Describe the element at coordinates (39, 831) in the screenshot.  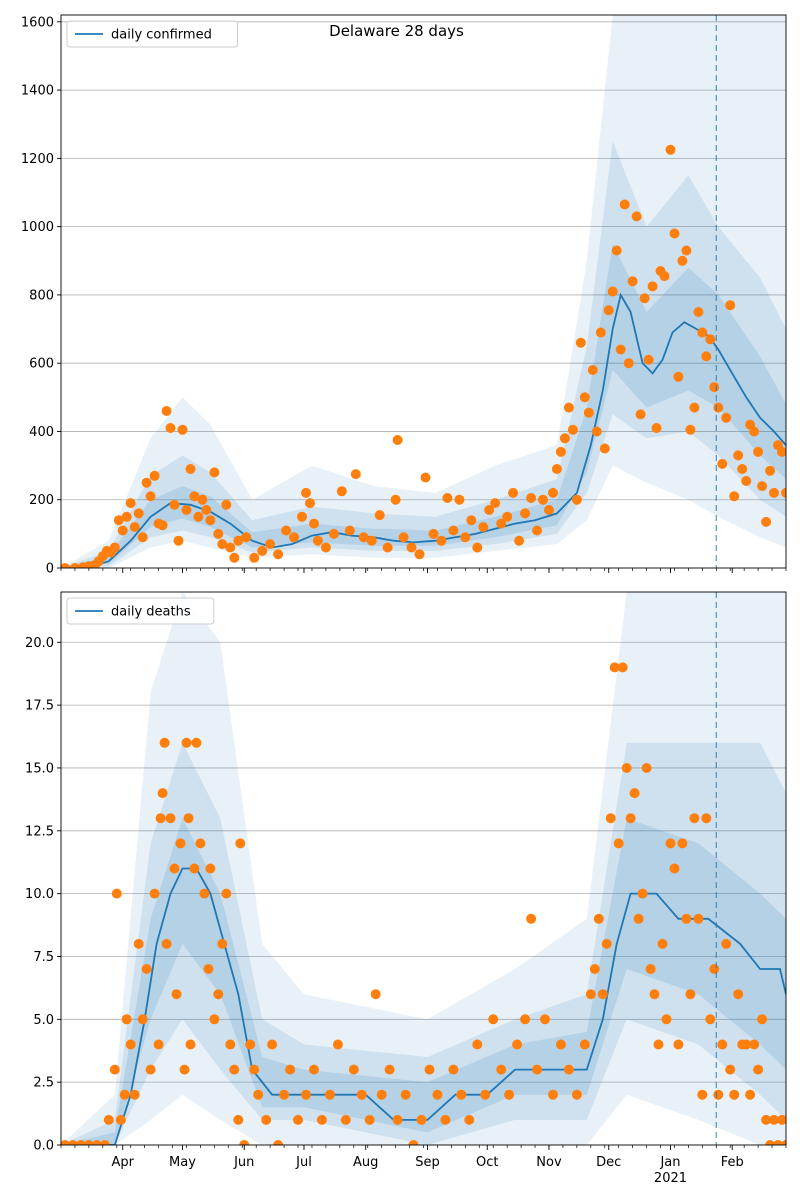
I see `y-tick-label: 12.5` at that location.